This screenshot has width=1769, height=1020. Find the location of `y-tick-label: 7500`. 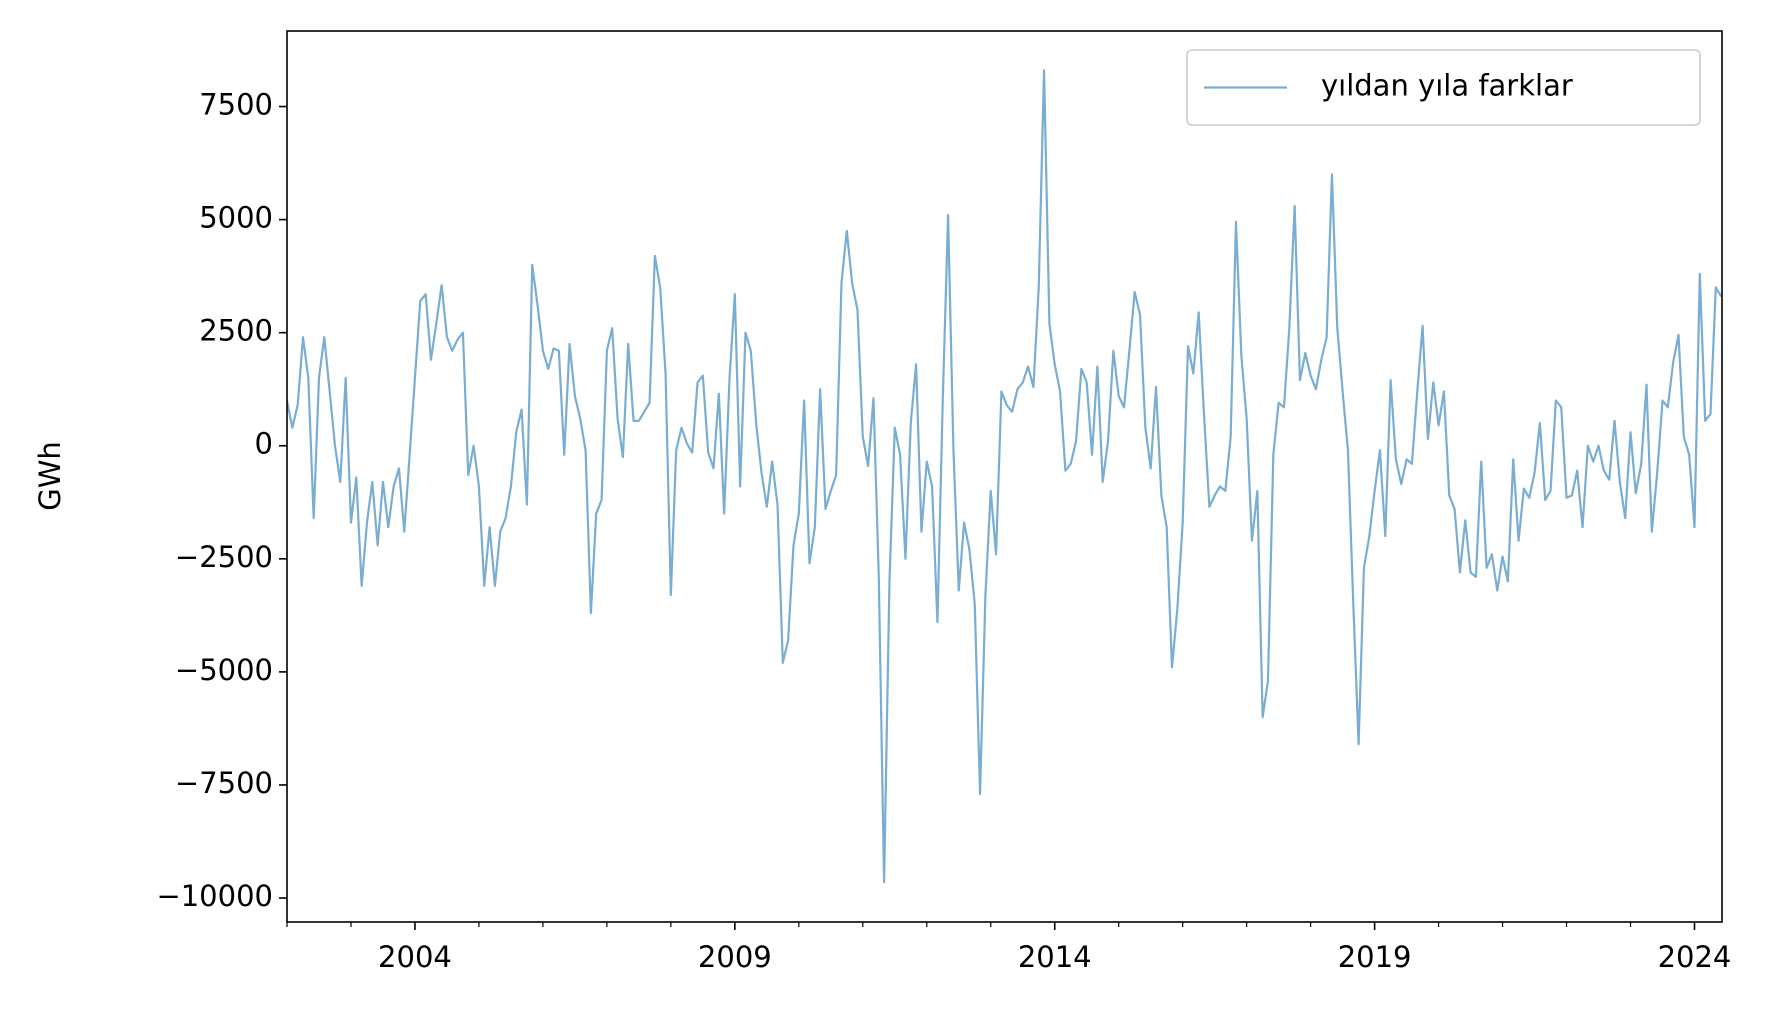

y-tick-label: 7500 is located at coordinates (236, 105).